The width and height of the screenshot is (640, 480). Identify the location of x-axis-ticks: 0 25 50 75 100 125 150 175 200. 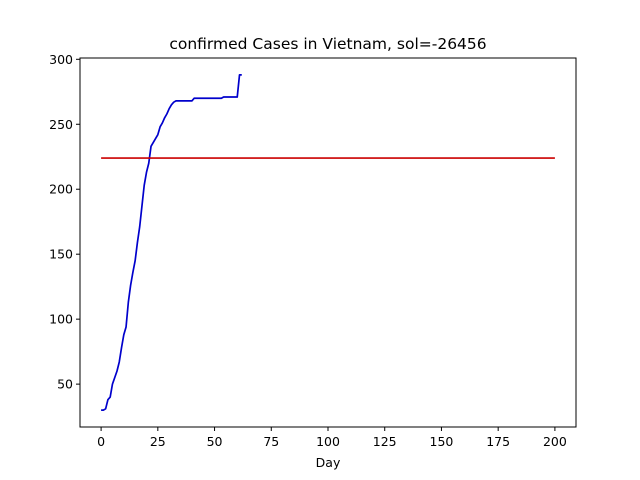
(332, 438).